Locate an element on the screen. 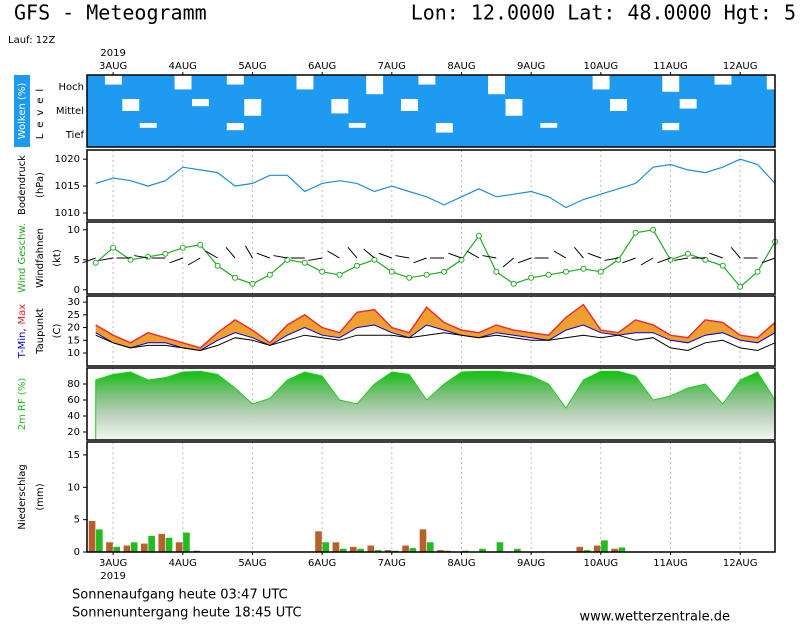 This screenshot has width=800, height=625. panel-label-part: Niederschlag is located at coordinates (22, 496).